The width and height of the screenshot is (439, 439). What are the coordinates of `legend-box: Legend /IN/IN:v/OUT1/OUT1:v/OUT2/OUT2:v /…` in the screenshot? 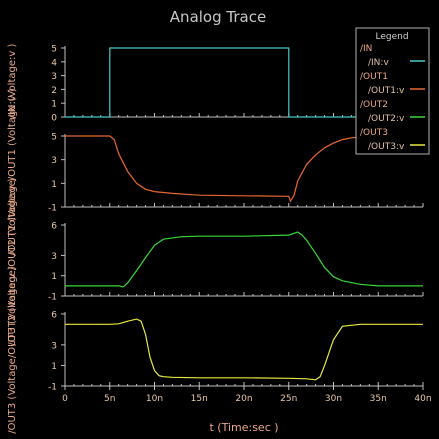 It's located at (392, 91).